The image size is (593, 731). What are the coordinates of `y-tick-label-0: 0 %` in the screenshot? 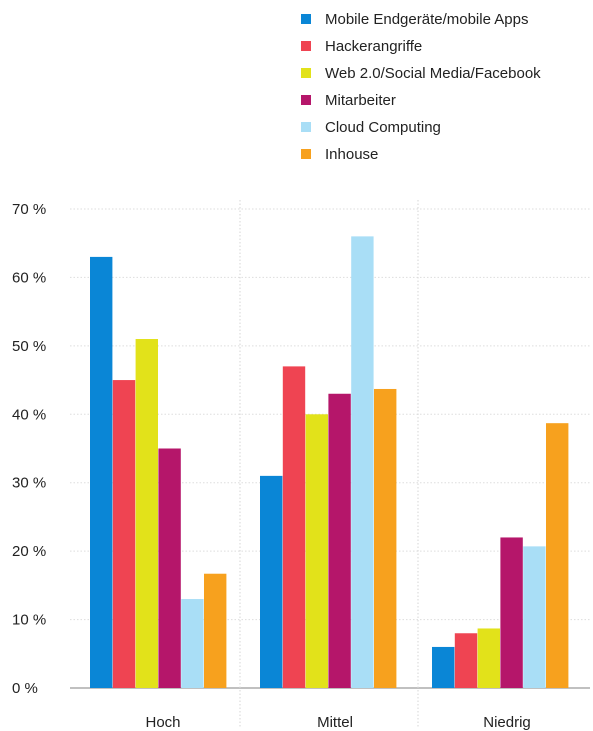 It's located at (25, 688).